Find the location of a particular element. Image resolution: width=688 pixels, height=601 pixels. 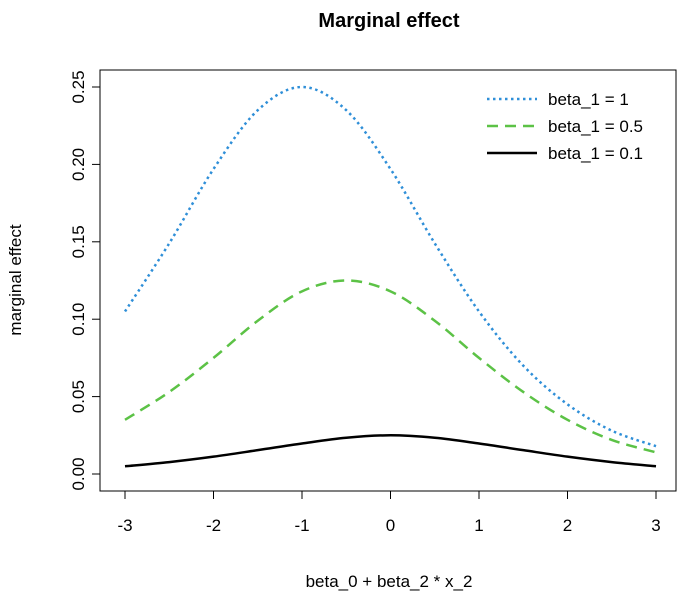

y-tick-label: 0.05 is located at coordinates (78, 396).